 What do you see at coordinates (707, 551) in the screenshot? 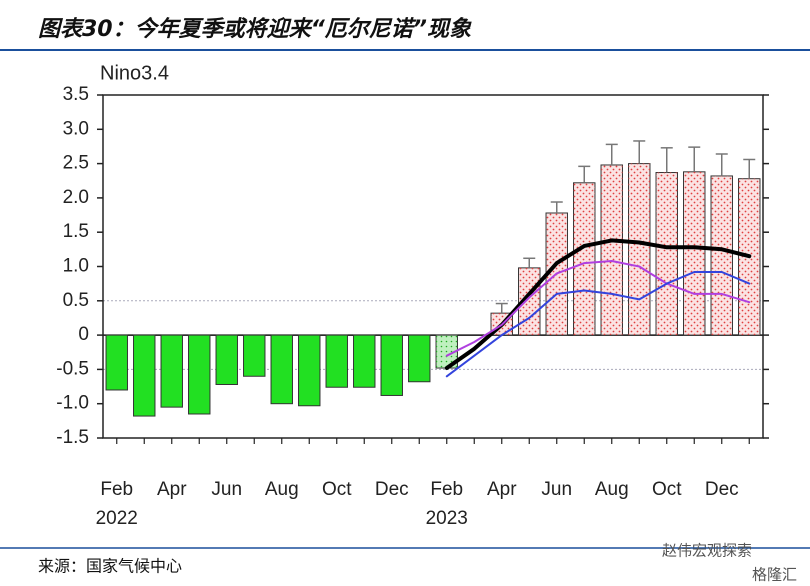
I see `watermark: 赵伟宏观探索` at bounding box center [707, 551].